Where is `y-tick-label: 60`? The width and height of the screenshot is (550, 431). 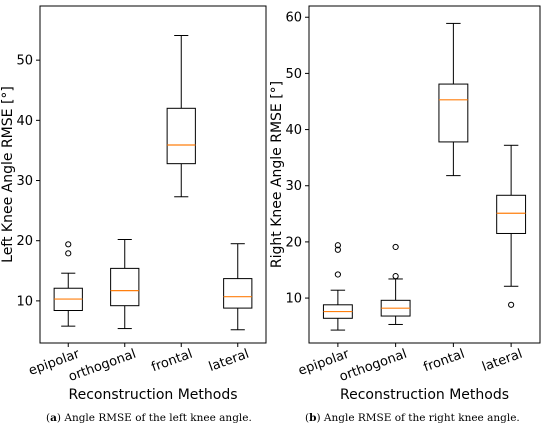
y-tick-label: 60 is located at coordinates (293, 18).